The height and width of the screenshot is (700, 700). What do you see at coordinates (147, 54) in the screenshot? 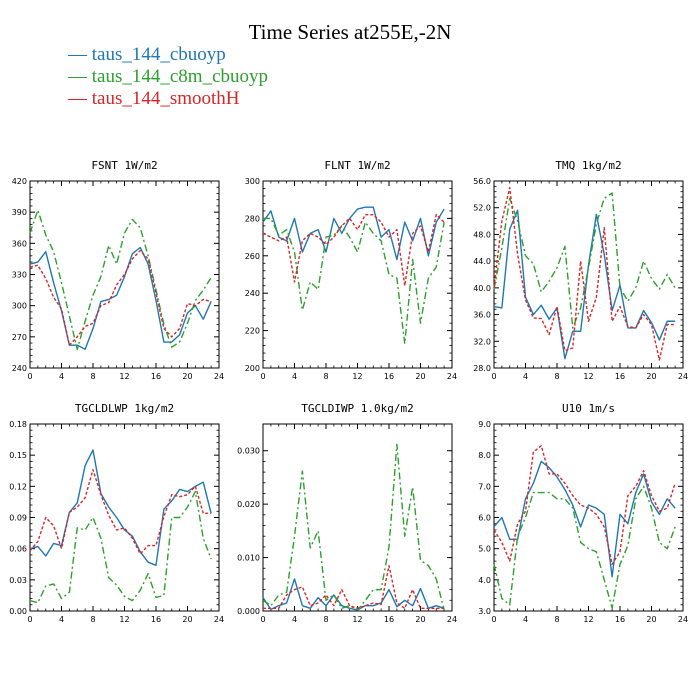
I see `legend-item-cbuoyp: — taus_144_cbuoyp` at bounding box center [147, 54].